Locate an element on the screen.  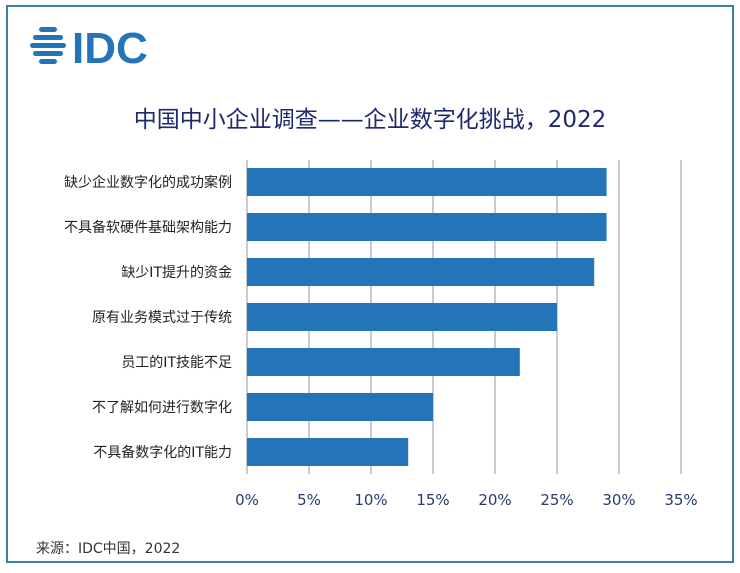
x-tick-label: 30% is located at coordinates (618, 500).